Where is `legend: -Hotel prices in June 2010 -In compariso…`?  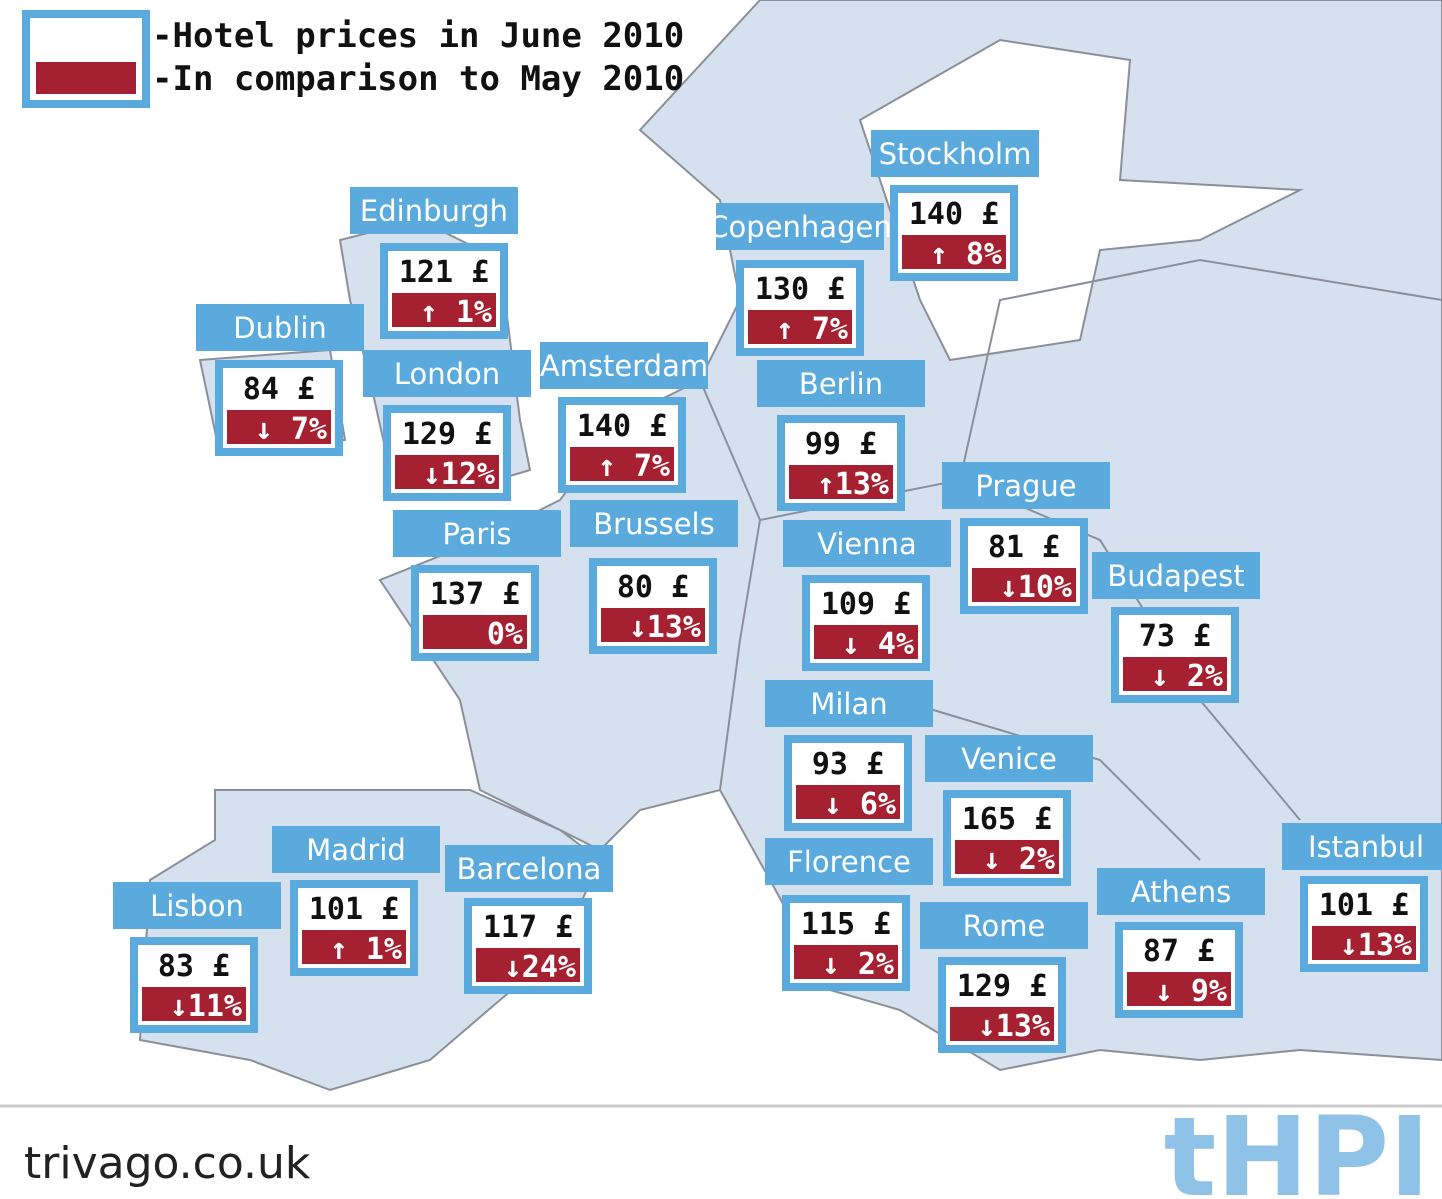 legend: -Hotel prices in June 2010 -In compariso… is located at coordinates (353, 59).